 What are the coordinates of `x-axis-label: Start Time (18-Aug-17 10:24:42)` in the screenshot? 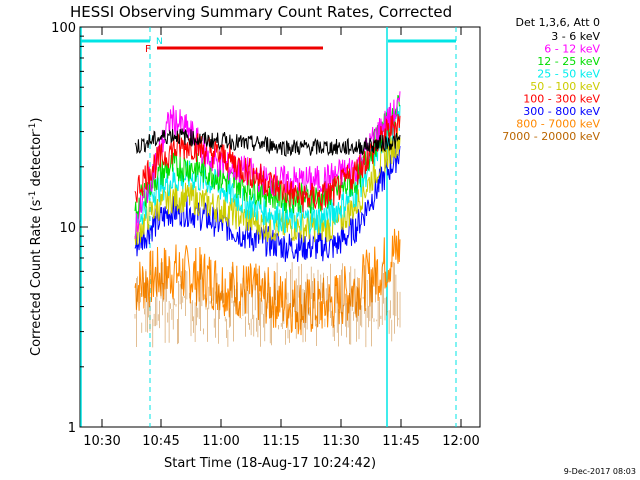 It's located at (270, 463).